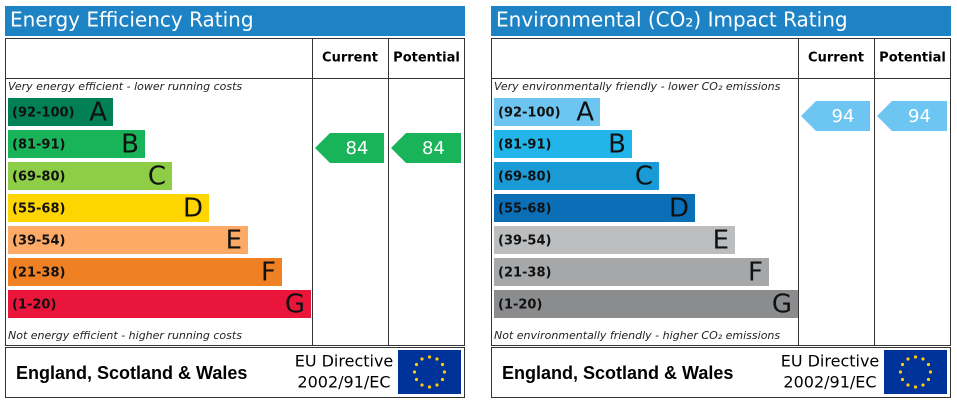 The height and width of the screenshot is (404, 957). What do you see at coordinates (672, 20) in the screenshot?
I see `panel-title: Environmental (CO₂) Impact Rating` at bounding box center [672, 20].